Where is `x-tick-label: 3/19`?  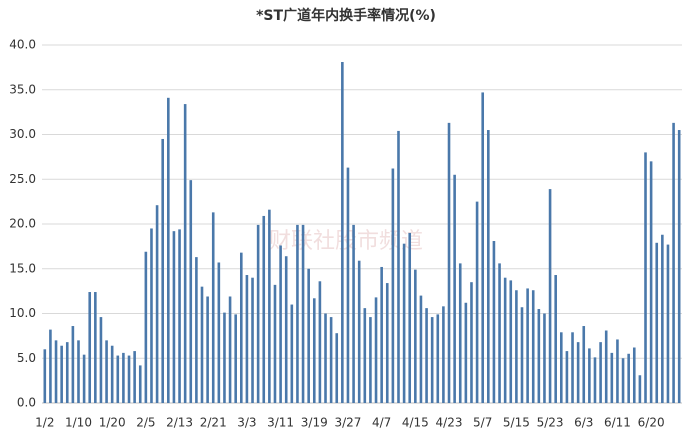 x-tick-label: 3/19 is located at coordinates (314, 423).